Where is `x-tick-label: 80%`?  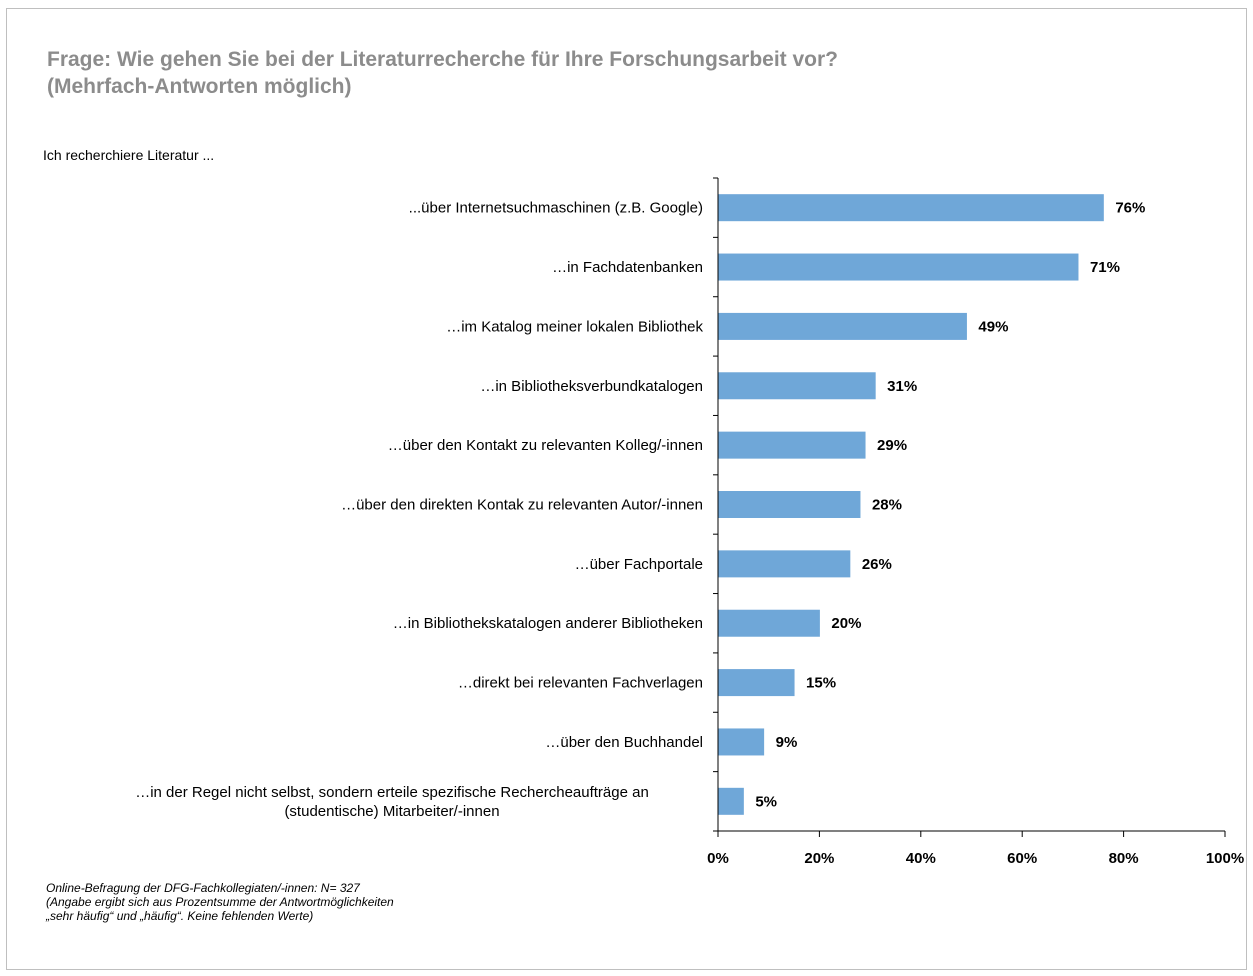
x-tick-label: 80% is located at coordinates (1124, 858).